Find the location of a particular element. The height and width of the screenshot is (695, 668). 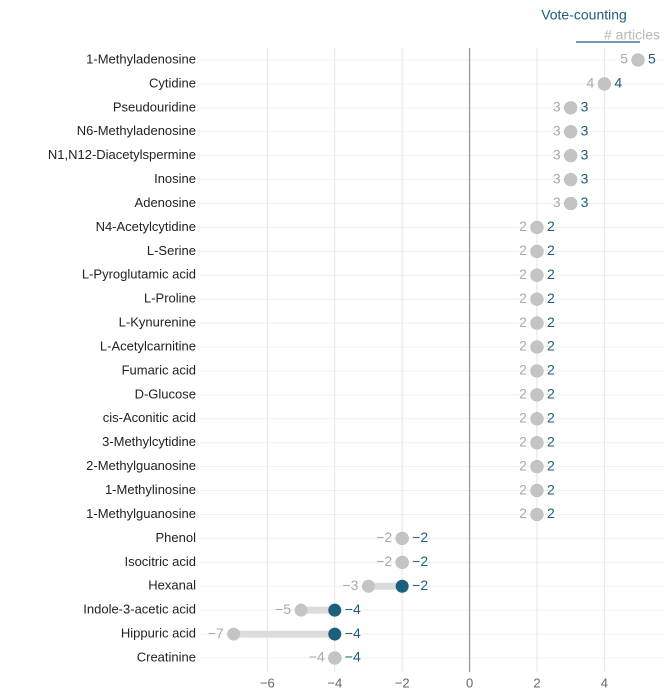

y-tick-label: L-Acetylcarnitine is located at coordinates (148, 345).